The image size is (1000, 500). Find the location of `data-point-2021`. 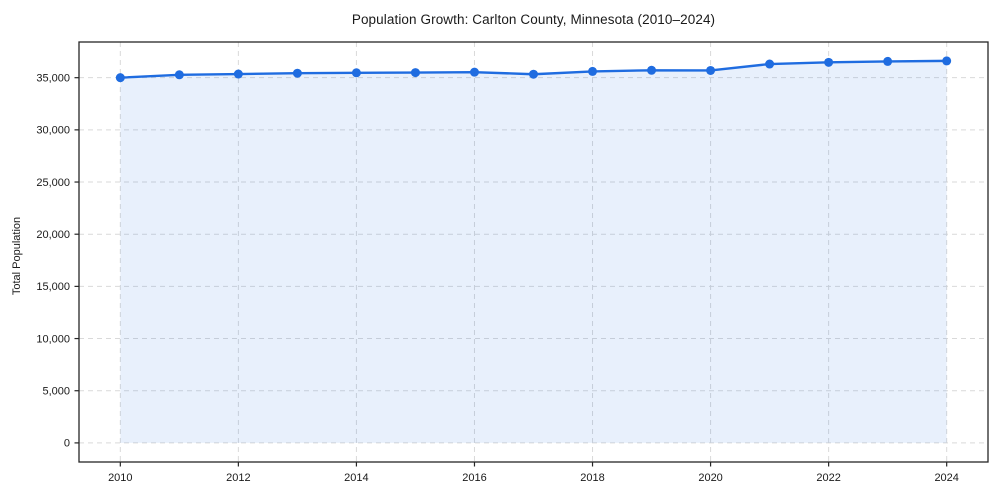

data-point-2021 is located at coordinates (770, 64).